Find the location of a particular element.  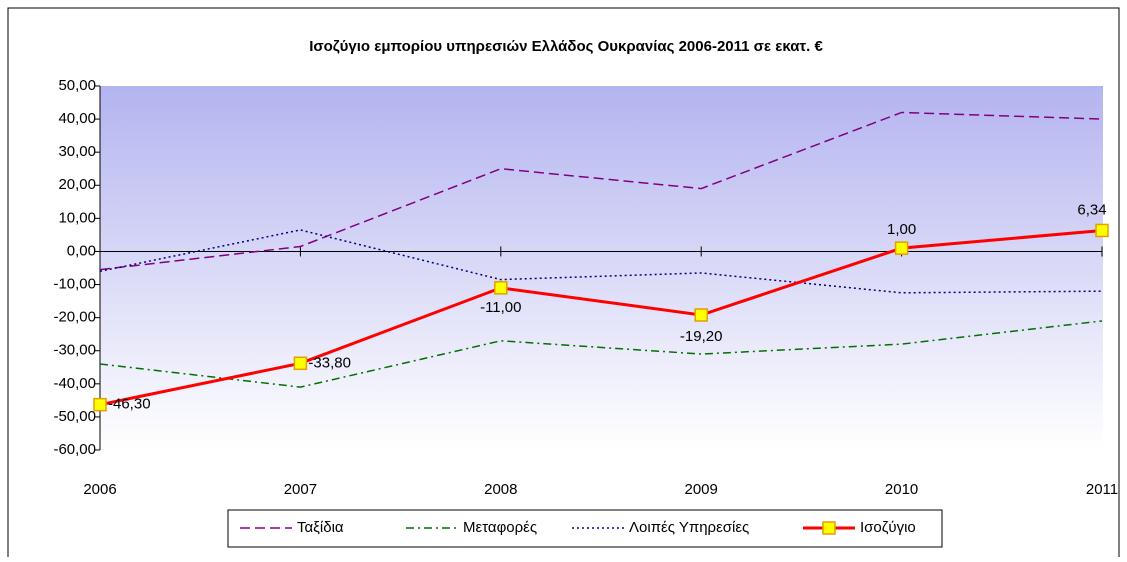

y-tick-label: 0,00 is located at coordinates (81, 250).